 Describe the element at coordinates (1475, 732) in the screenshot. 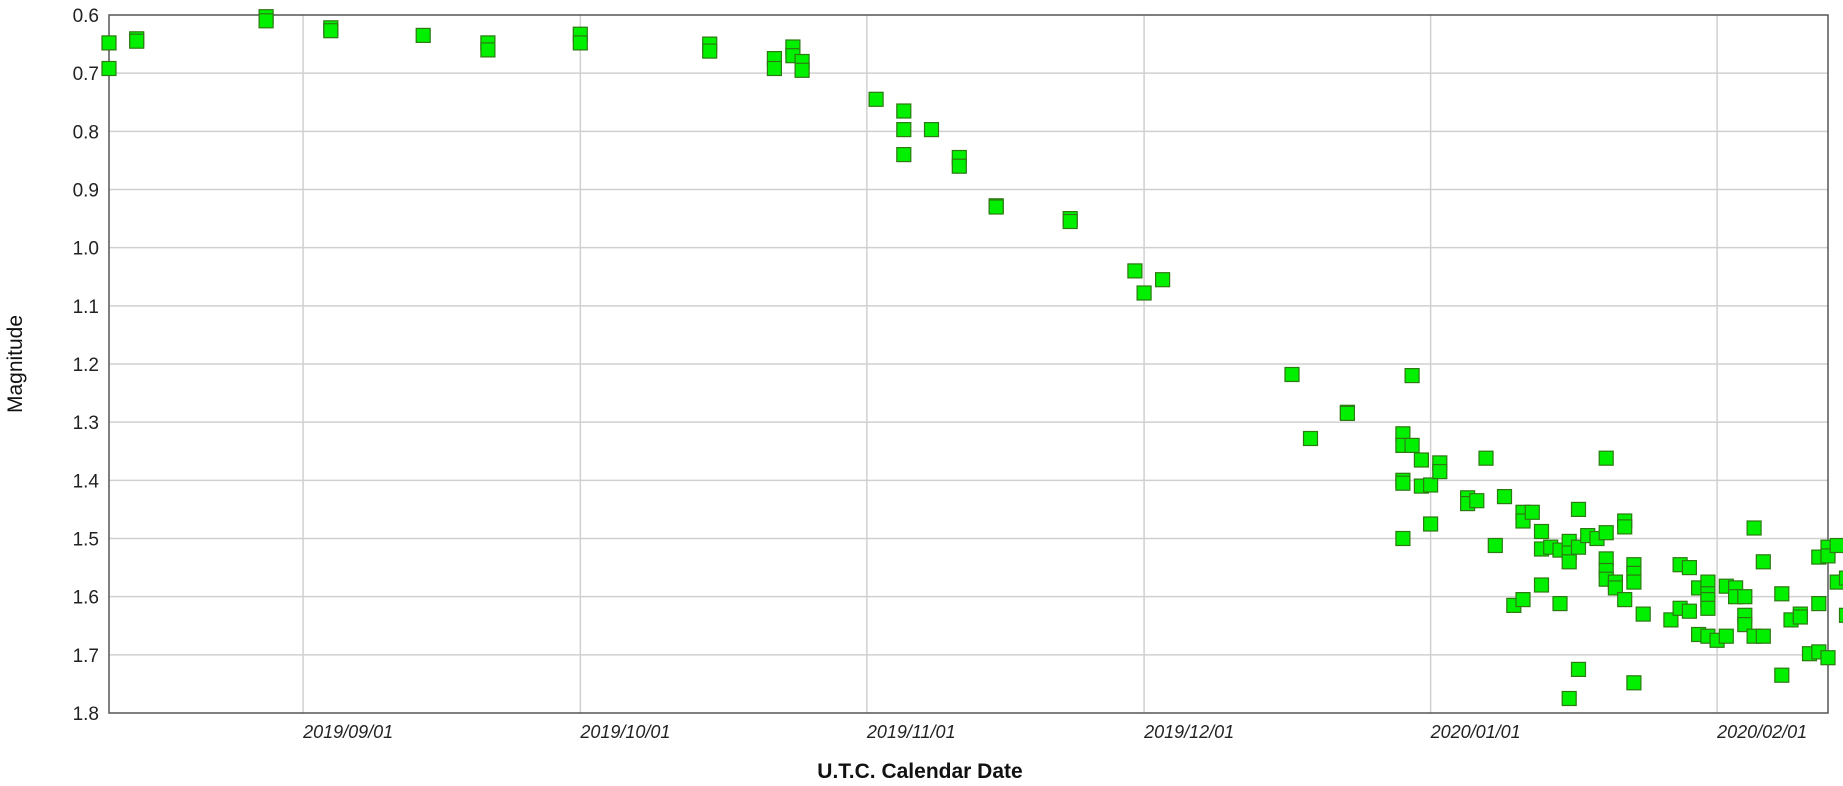

I see `x-tick-label: 2020/01/01` at that location.